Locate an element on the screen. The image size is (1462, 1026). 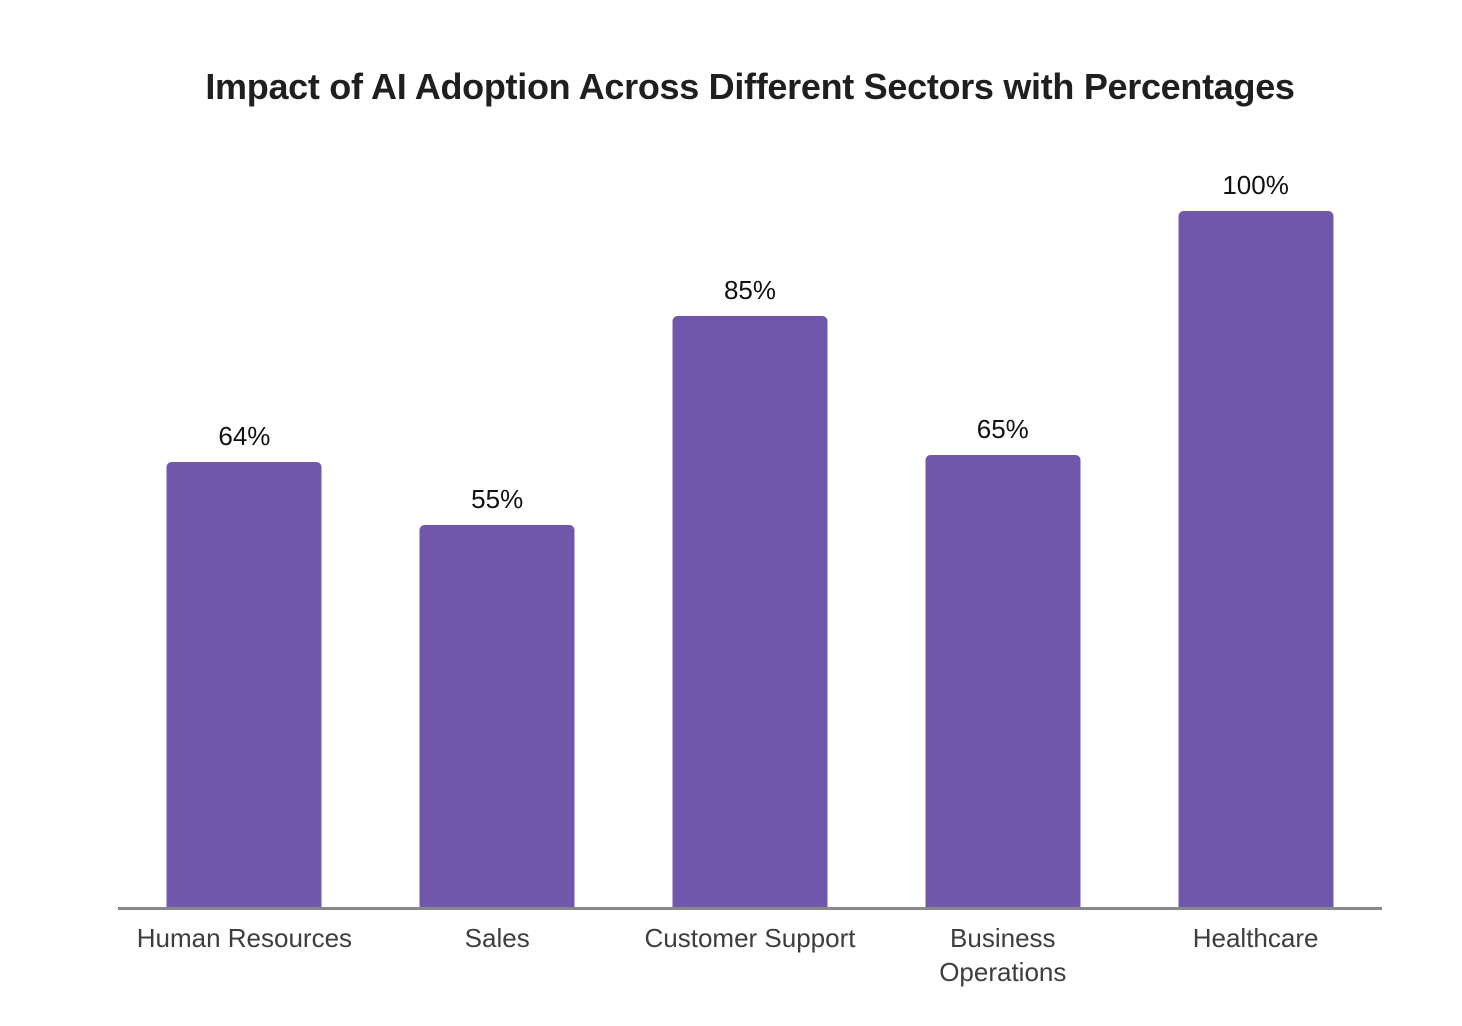
x-axis-label-text: Business Operations is located at coordinates (1003, 955).